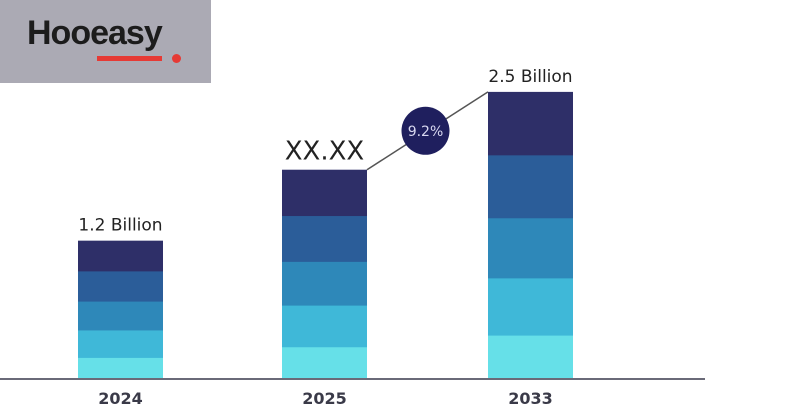  Describe the element at coordinates (120, 398) in the screenshot. I see `x-tick-label: 2024` at that location.